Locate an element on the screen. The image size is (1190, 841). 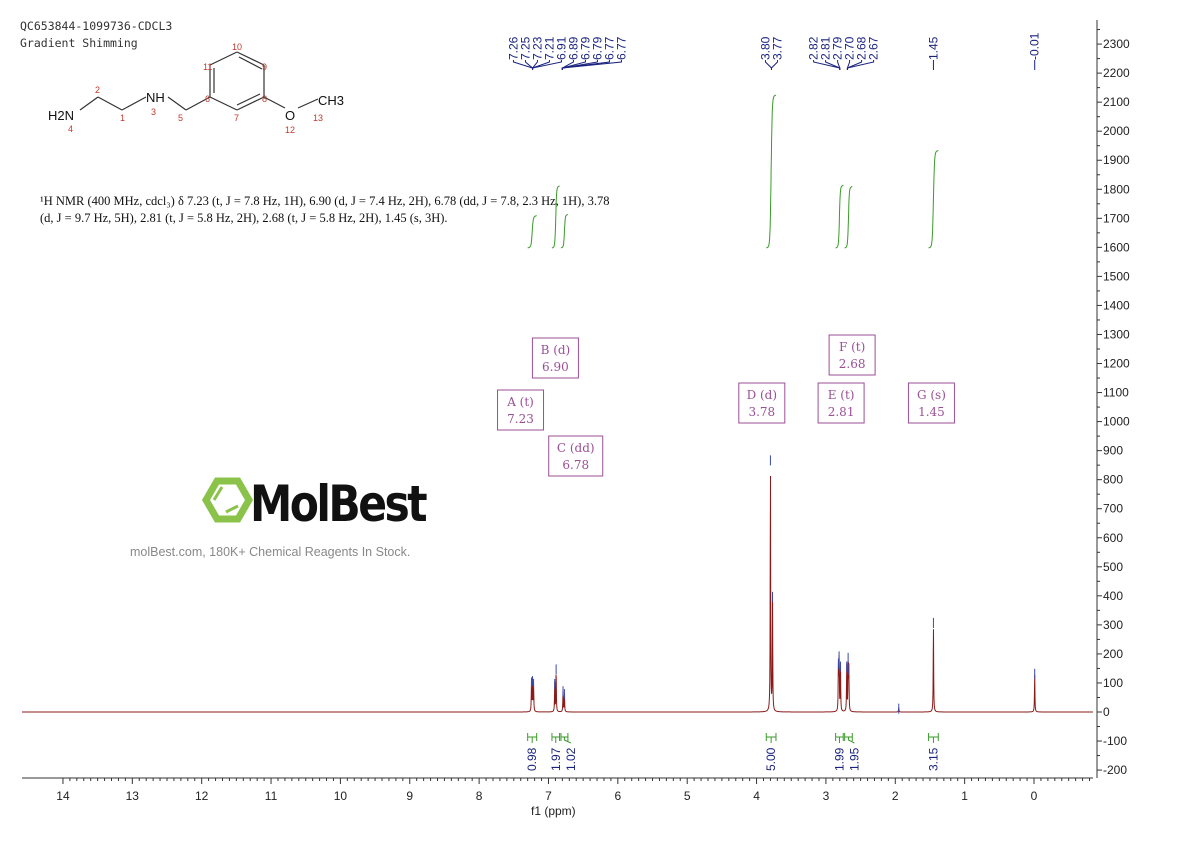
y-tick-label: -100 is located at coordinates (1115, 741).